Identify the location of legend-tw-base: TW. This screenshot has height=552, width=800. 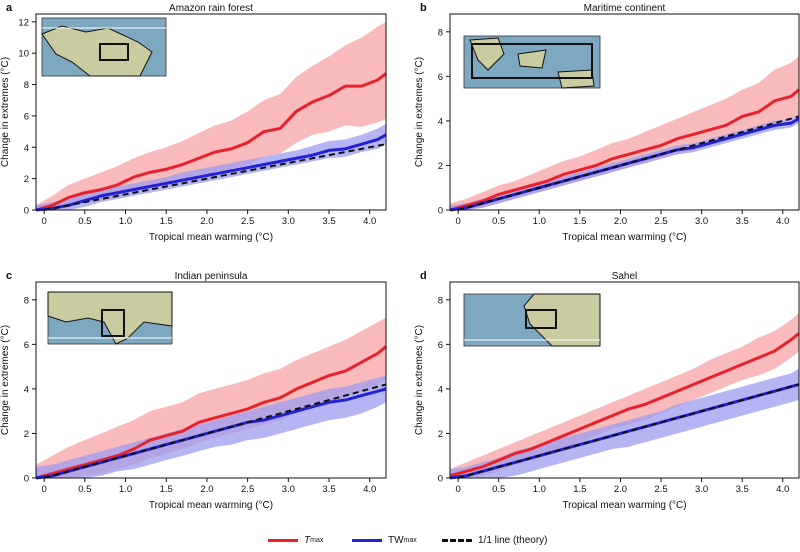
(396, 540).